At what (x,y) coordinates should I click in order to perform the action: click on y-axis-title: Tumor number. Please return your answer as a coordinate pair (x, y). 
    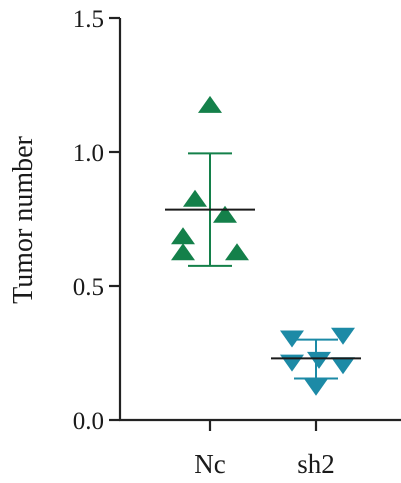
    Looking at the image, I should click on (23, 219).